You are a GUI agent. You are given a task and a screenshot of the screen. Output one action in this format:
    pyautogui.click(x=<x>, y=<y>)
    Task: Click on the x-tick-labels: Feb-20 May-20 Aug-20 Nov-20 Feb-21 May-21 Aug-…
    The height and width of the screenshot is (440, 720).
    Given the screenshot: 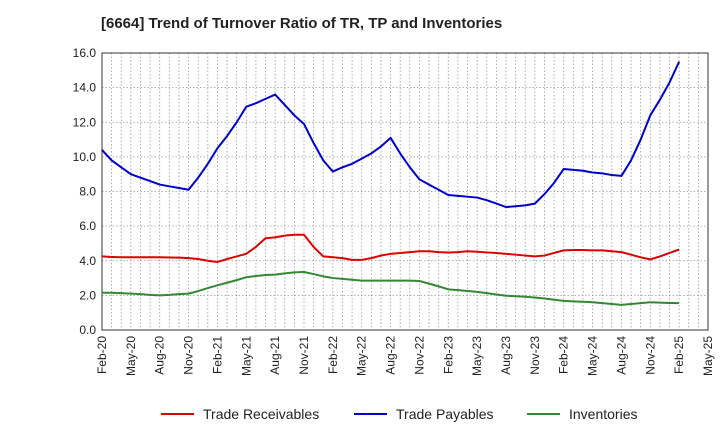 What is the action you would take?
    pyautogui.click(x=405, y=356)
    